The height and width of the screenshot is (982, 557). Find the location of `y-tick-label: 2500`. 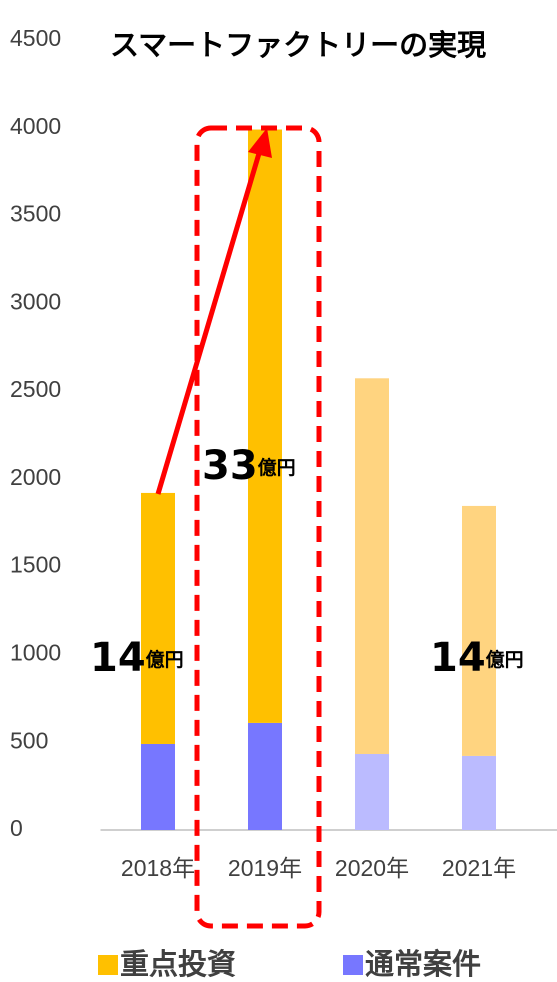

y-tick-label: 2500 is located at coordinates (35, 389).